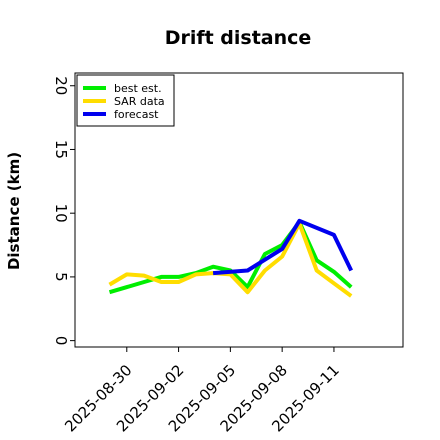 This screenshot has height=440, width=440. Describe the element at coordinates (61, 85) in the screenshot. I see `y-tick-label: 20` at that location.